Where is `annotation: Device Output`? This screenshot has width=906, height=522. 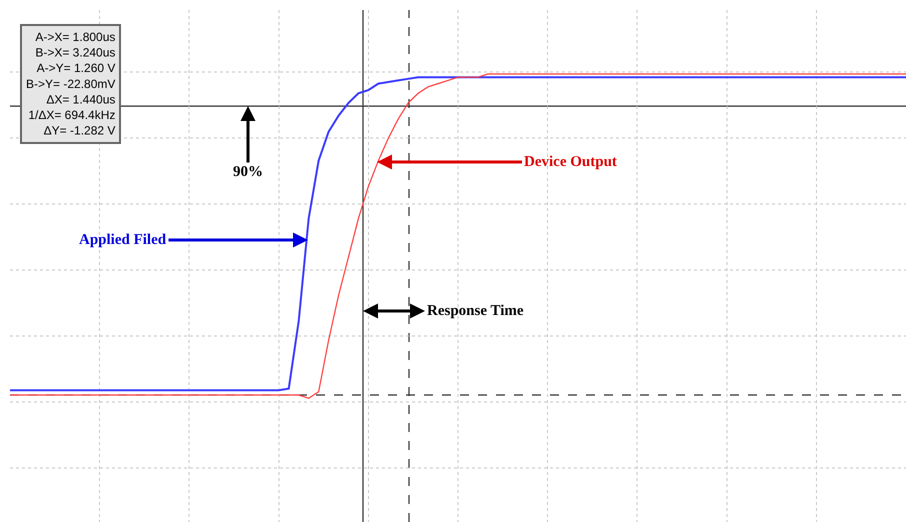 annotation: Device Output is located at coordinates (570, 162).